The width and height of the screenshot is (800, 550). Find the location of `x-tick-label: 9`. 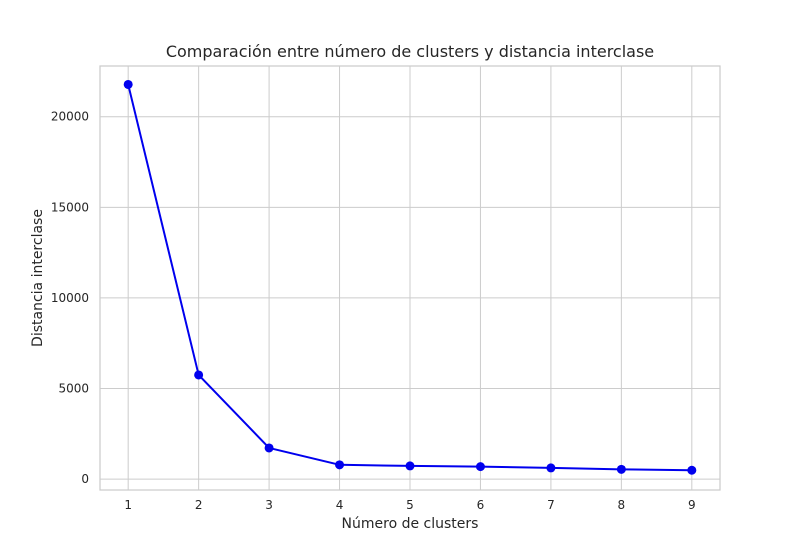

x-tick-label: 9 is located at coordinates (692, 505).